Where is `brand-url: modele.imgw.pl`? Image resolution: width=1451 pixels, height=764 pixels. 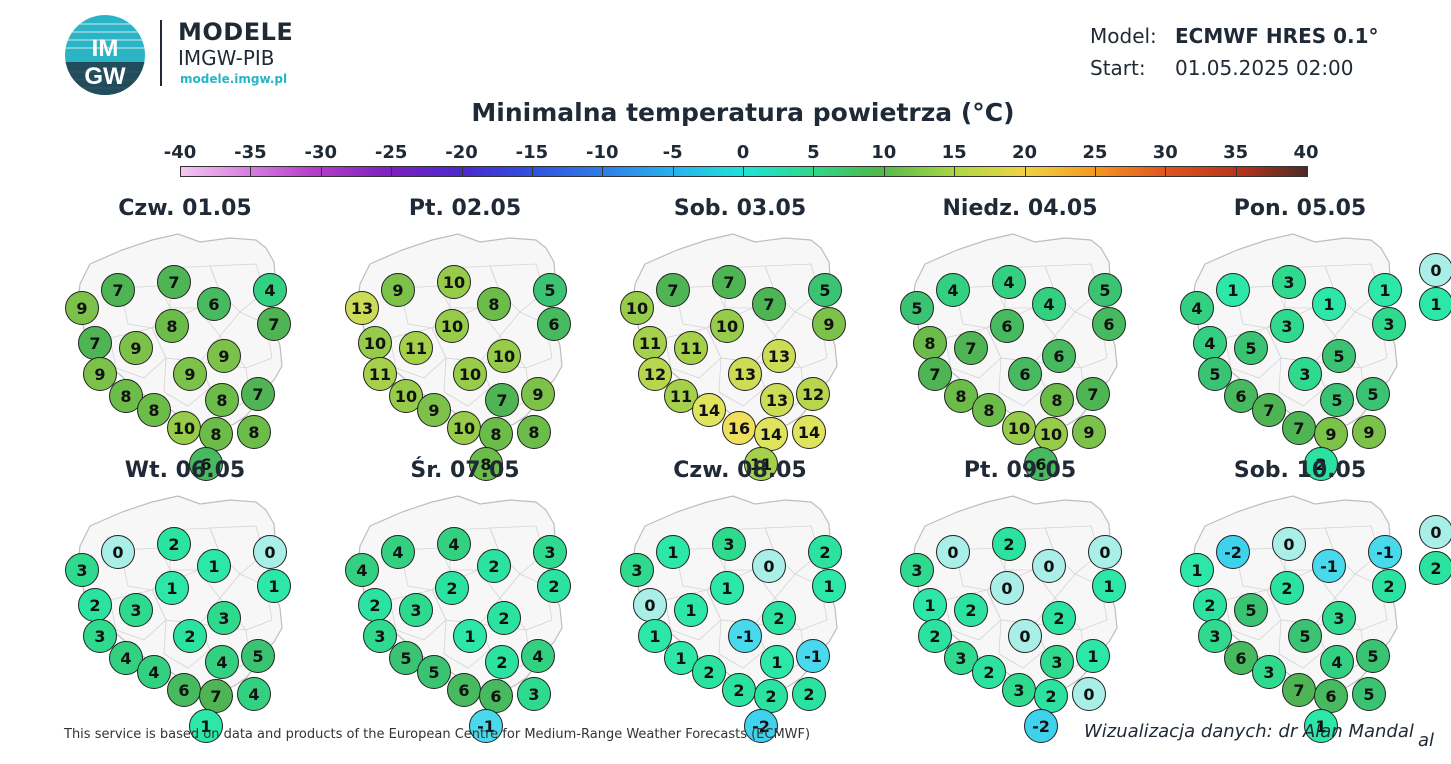
brand-url: modele.imgw.pl is located at coordinates (234, 79).